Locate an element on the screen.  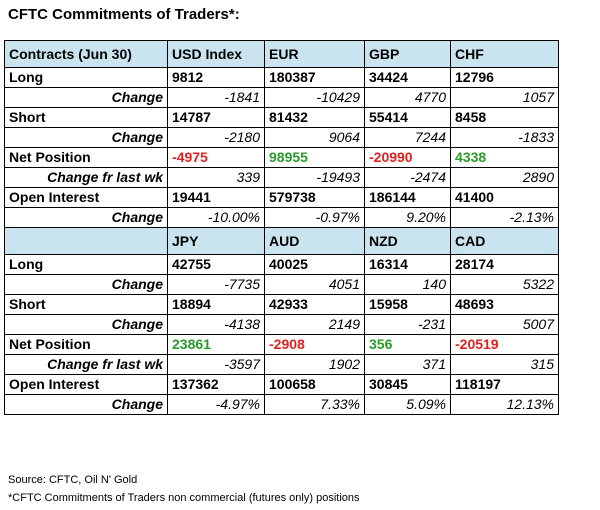
net-position-cell: -20519 is located at coordinates (504, 344).